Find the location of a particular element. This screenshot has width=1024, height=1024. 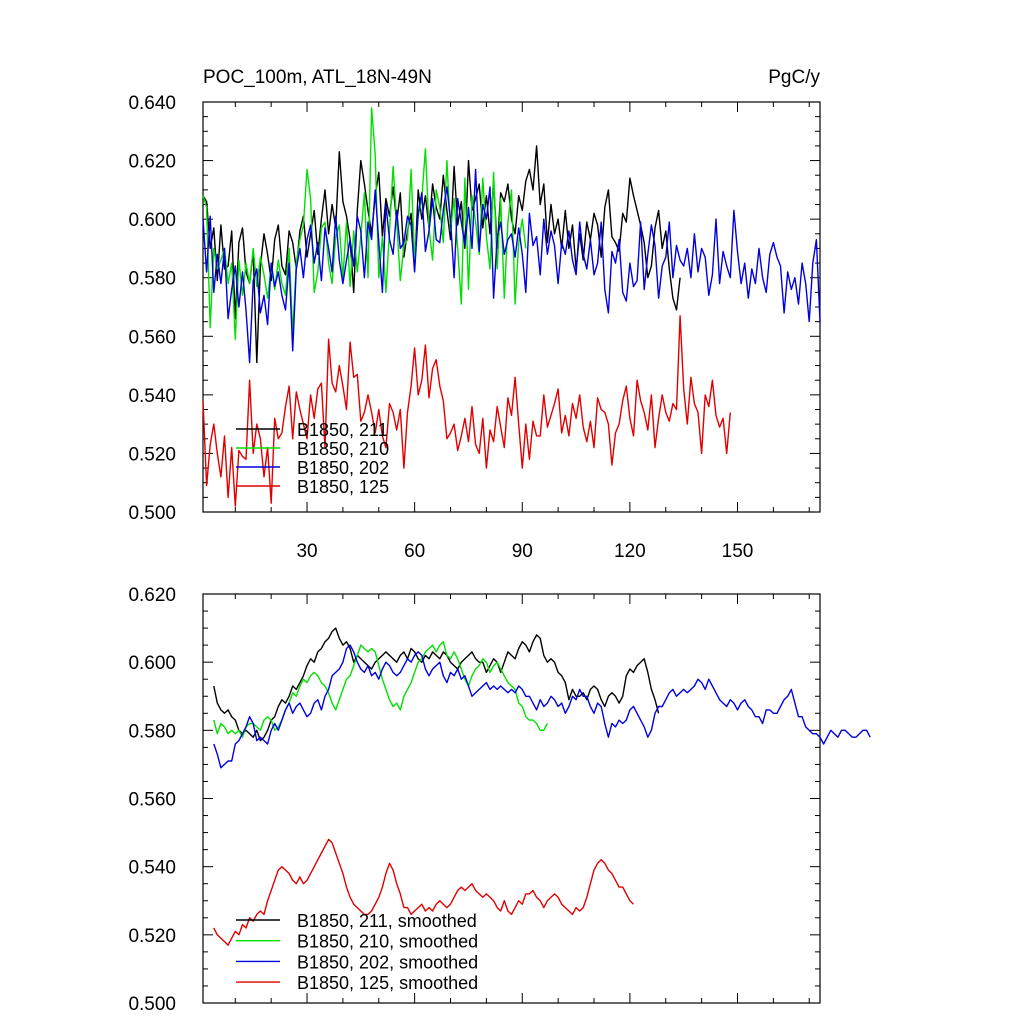

legend-label: B1850, 202 is located at coordinates (343, 468).